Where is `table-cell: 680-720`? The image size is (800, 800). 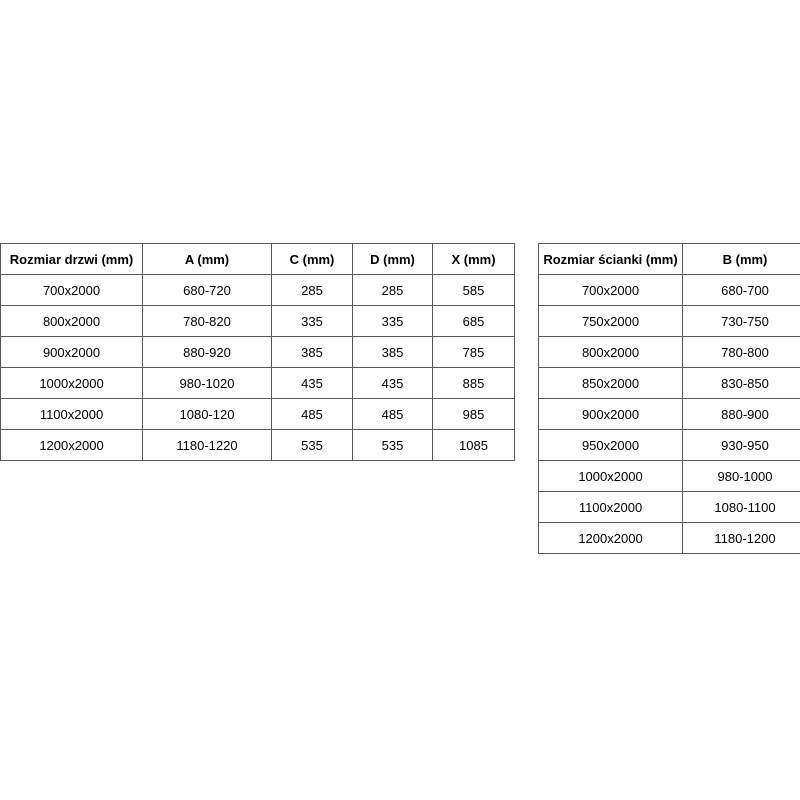
table-cell: 680-720 is located at coordinates (207, 290).